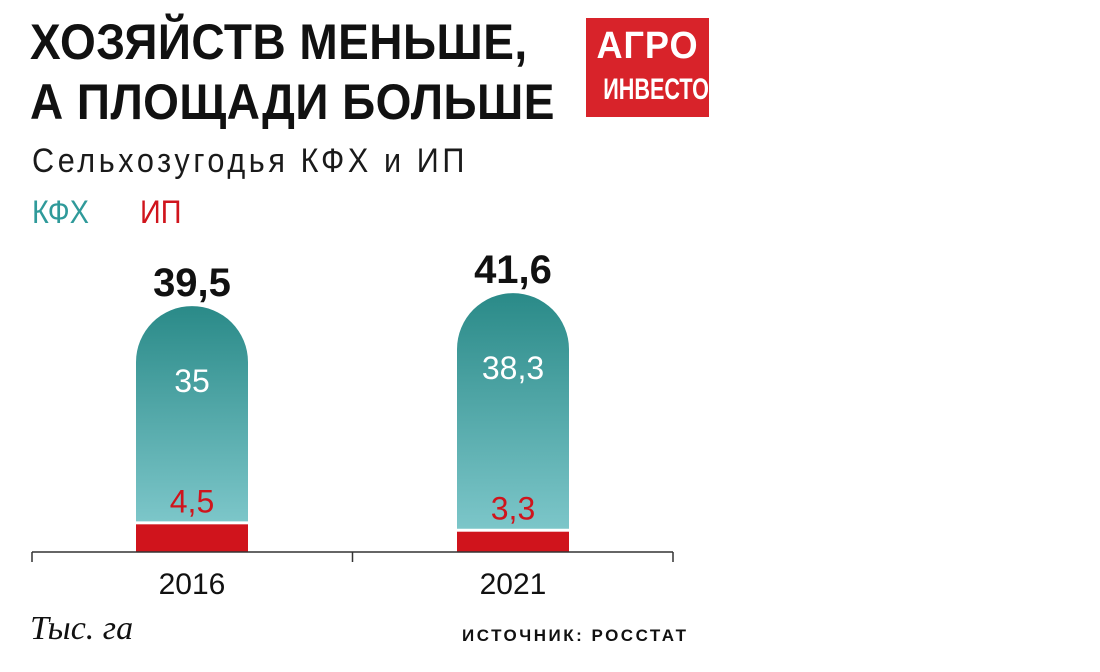 This screenshot has width=1100, height=672. What do you see at coordinates (513, 509) in the screenshot?
I see `label-ip-2021: 3,3` at bounding box center [513, 509].